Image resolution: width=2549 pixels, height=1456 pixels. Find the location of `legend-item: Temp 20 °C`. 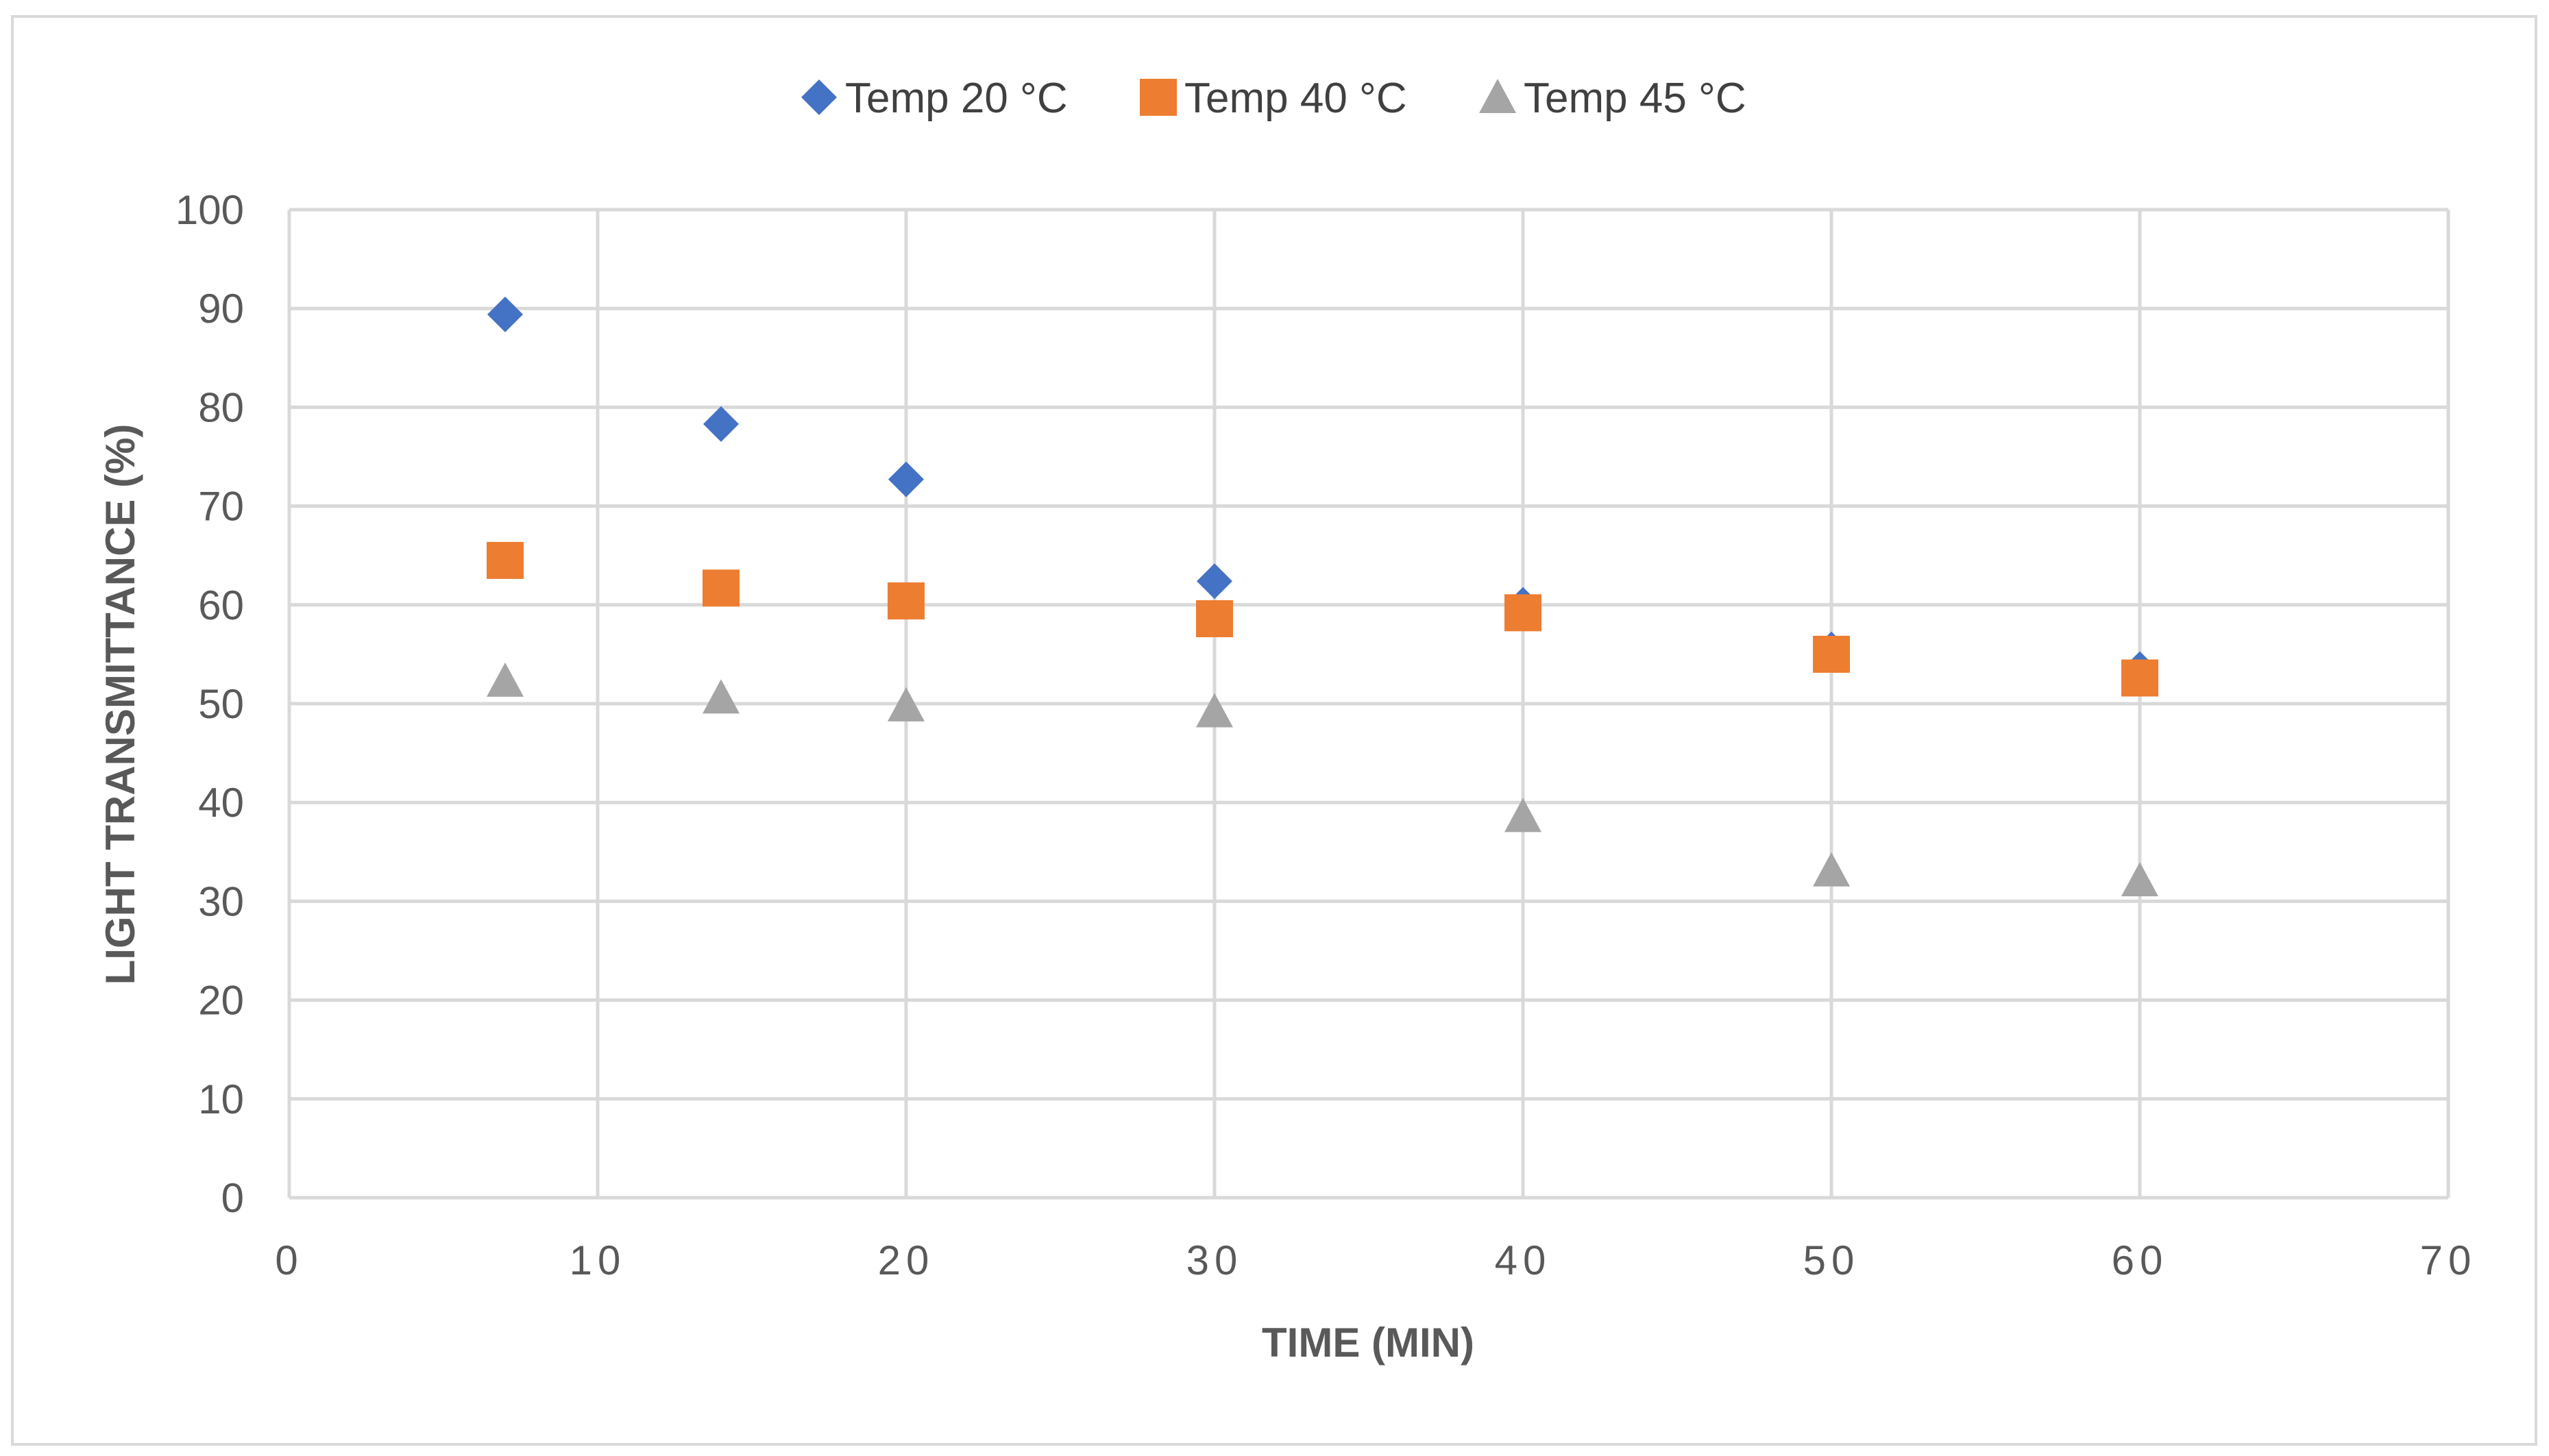

legend-item: Temp 20 °C is located at coordinates (934, 98).